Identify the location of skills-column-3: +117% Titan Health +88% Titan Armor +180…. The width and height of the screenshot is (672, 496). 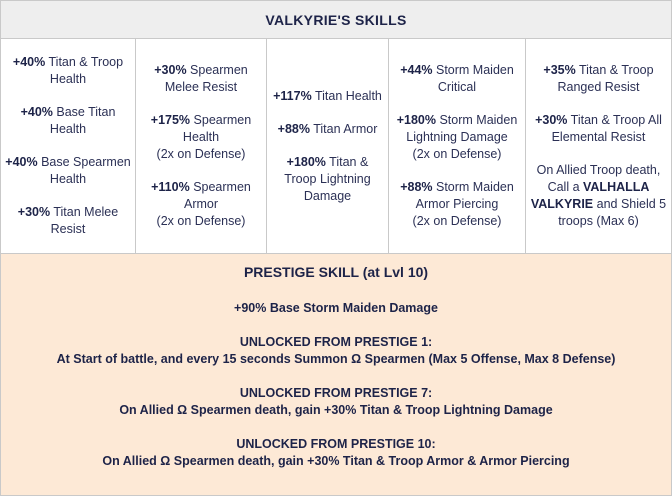
(328, 146).